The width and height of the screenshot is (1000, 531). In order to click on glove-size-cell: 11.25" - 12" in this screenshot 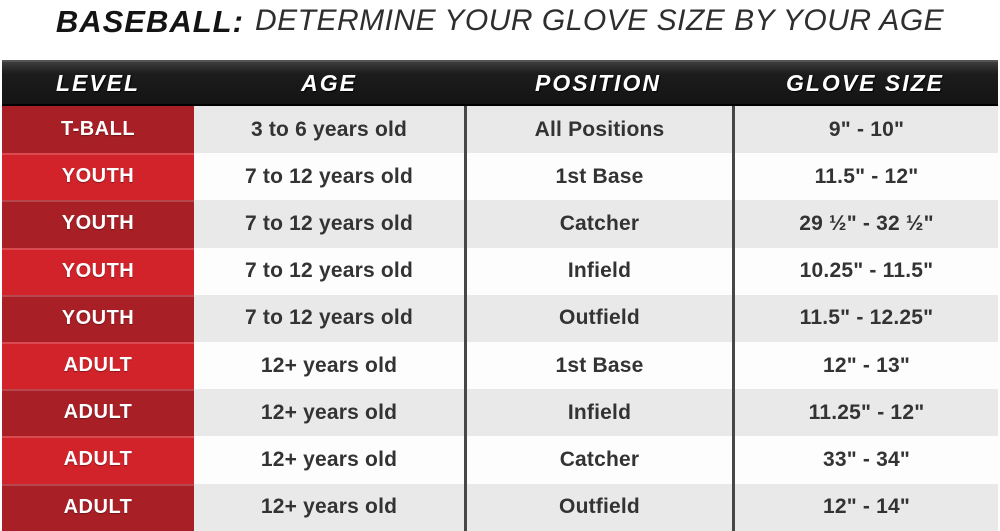, I will do `click(865, 413)`.